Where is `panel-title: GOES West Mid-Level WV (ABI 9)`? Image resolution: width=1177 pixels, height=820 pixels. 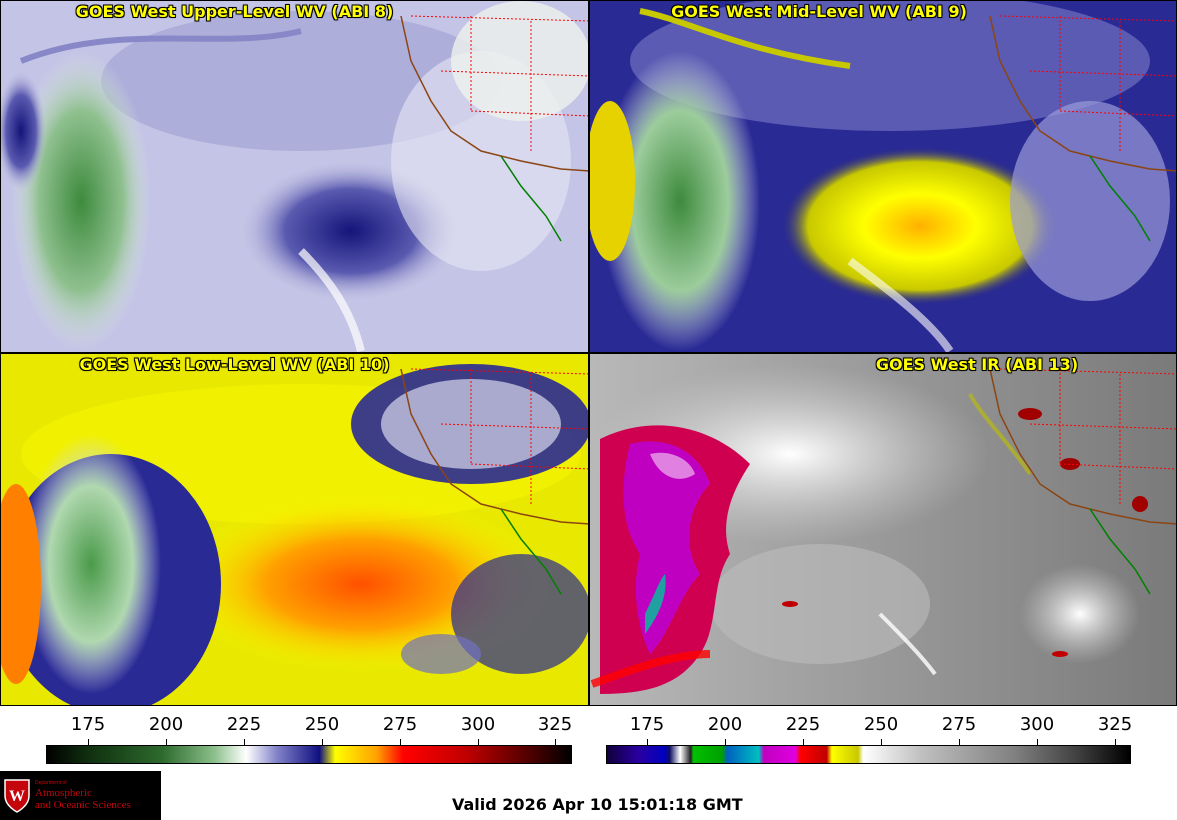
panel-title: GOES West Mid-Level WV (ABI 9) is located at coordinates (819, 11).